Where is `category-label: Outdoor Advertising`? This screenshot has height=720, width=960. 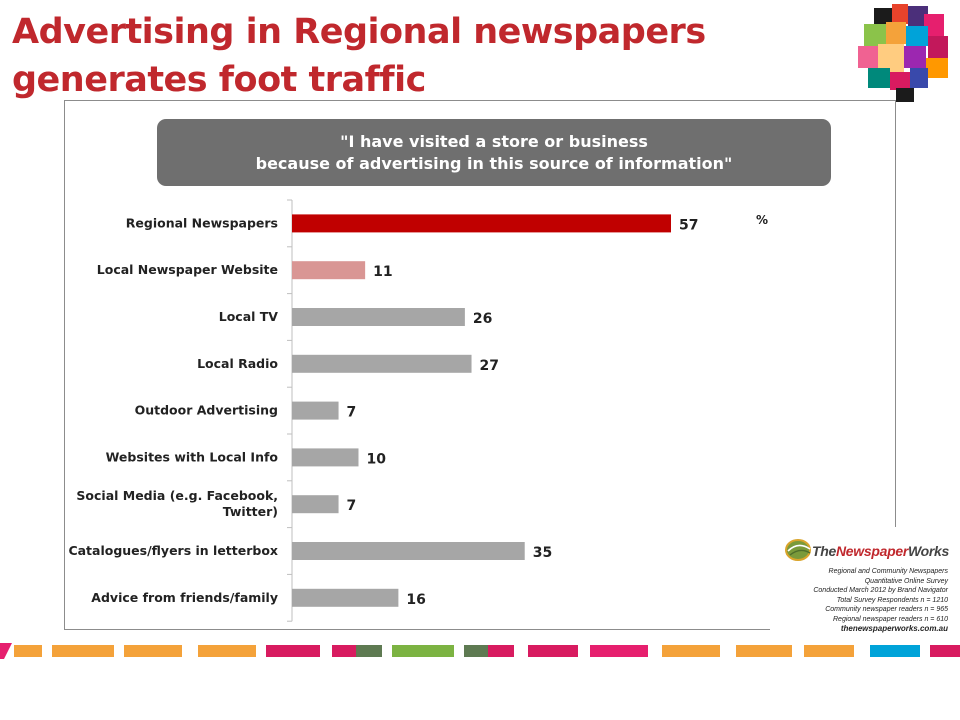
category-label: Outdoor Advertising is located at coordinates (206, 410).